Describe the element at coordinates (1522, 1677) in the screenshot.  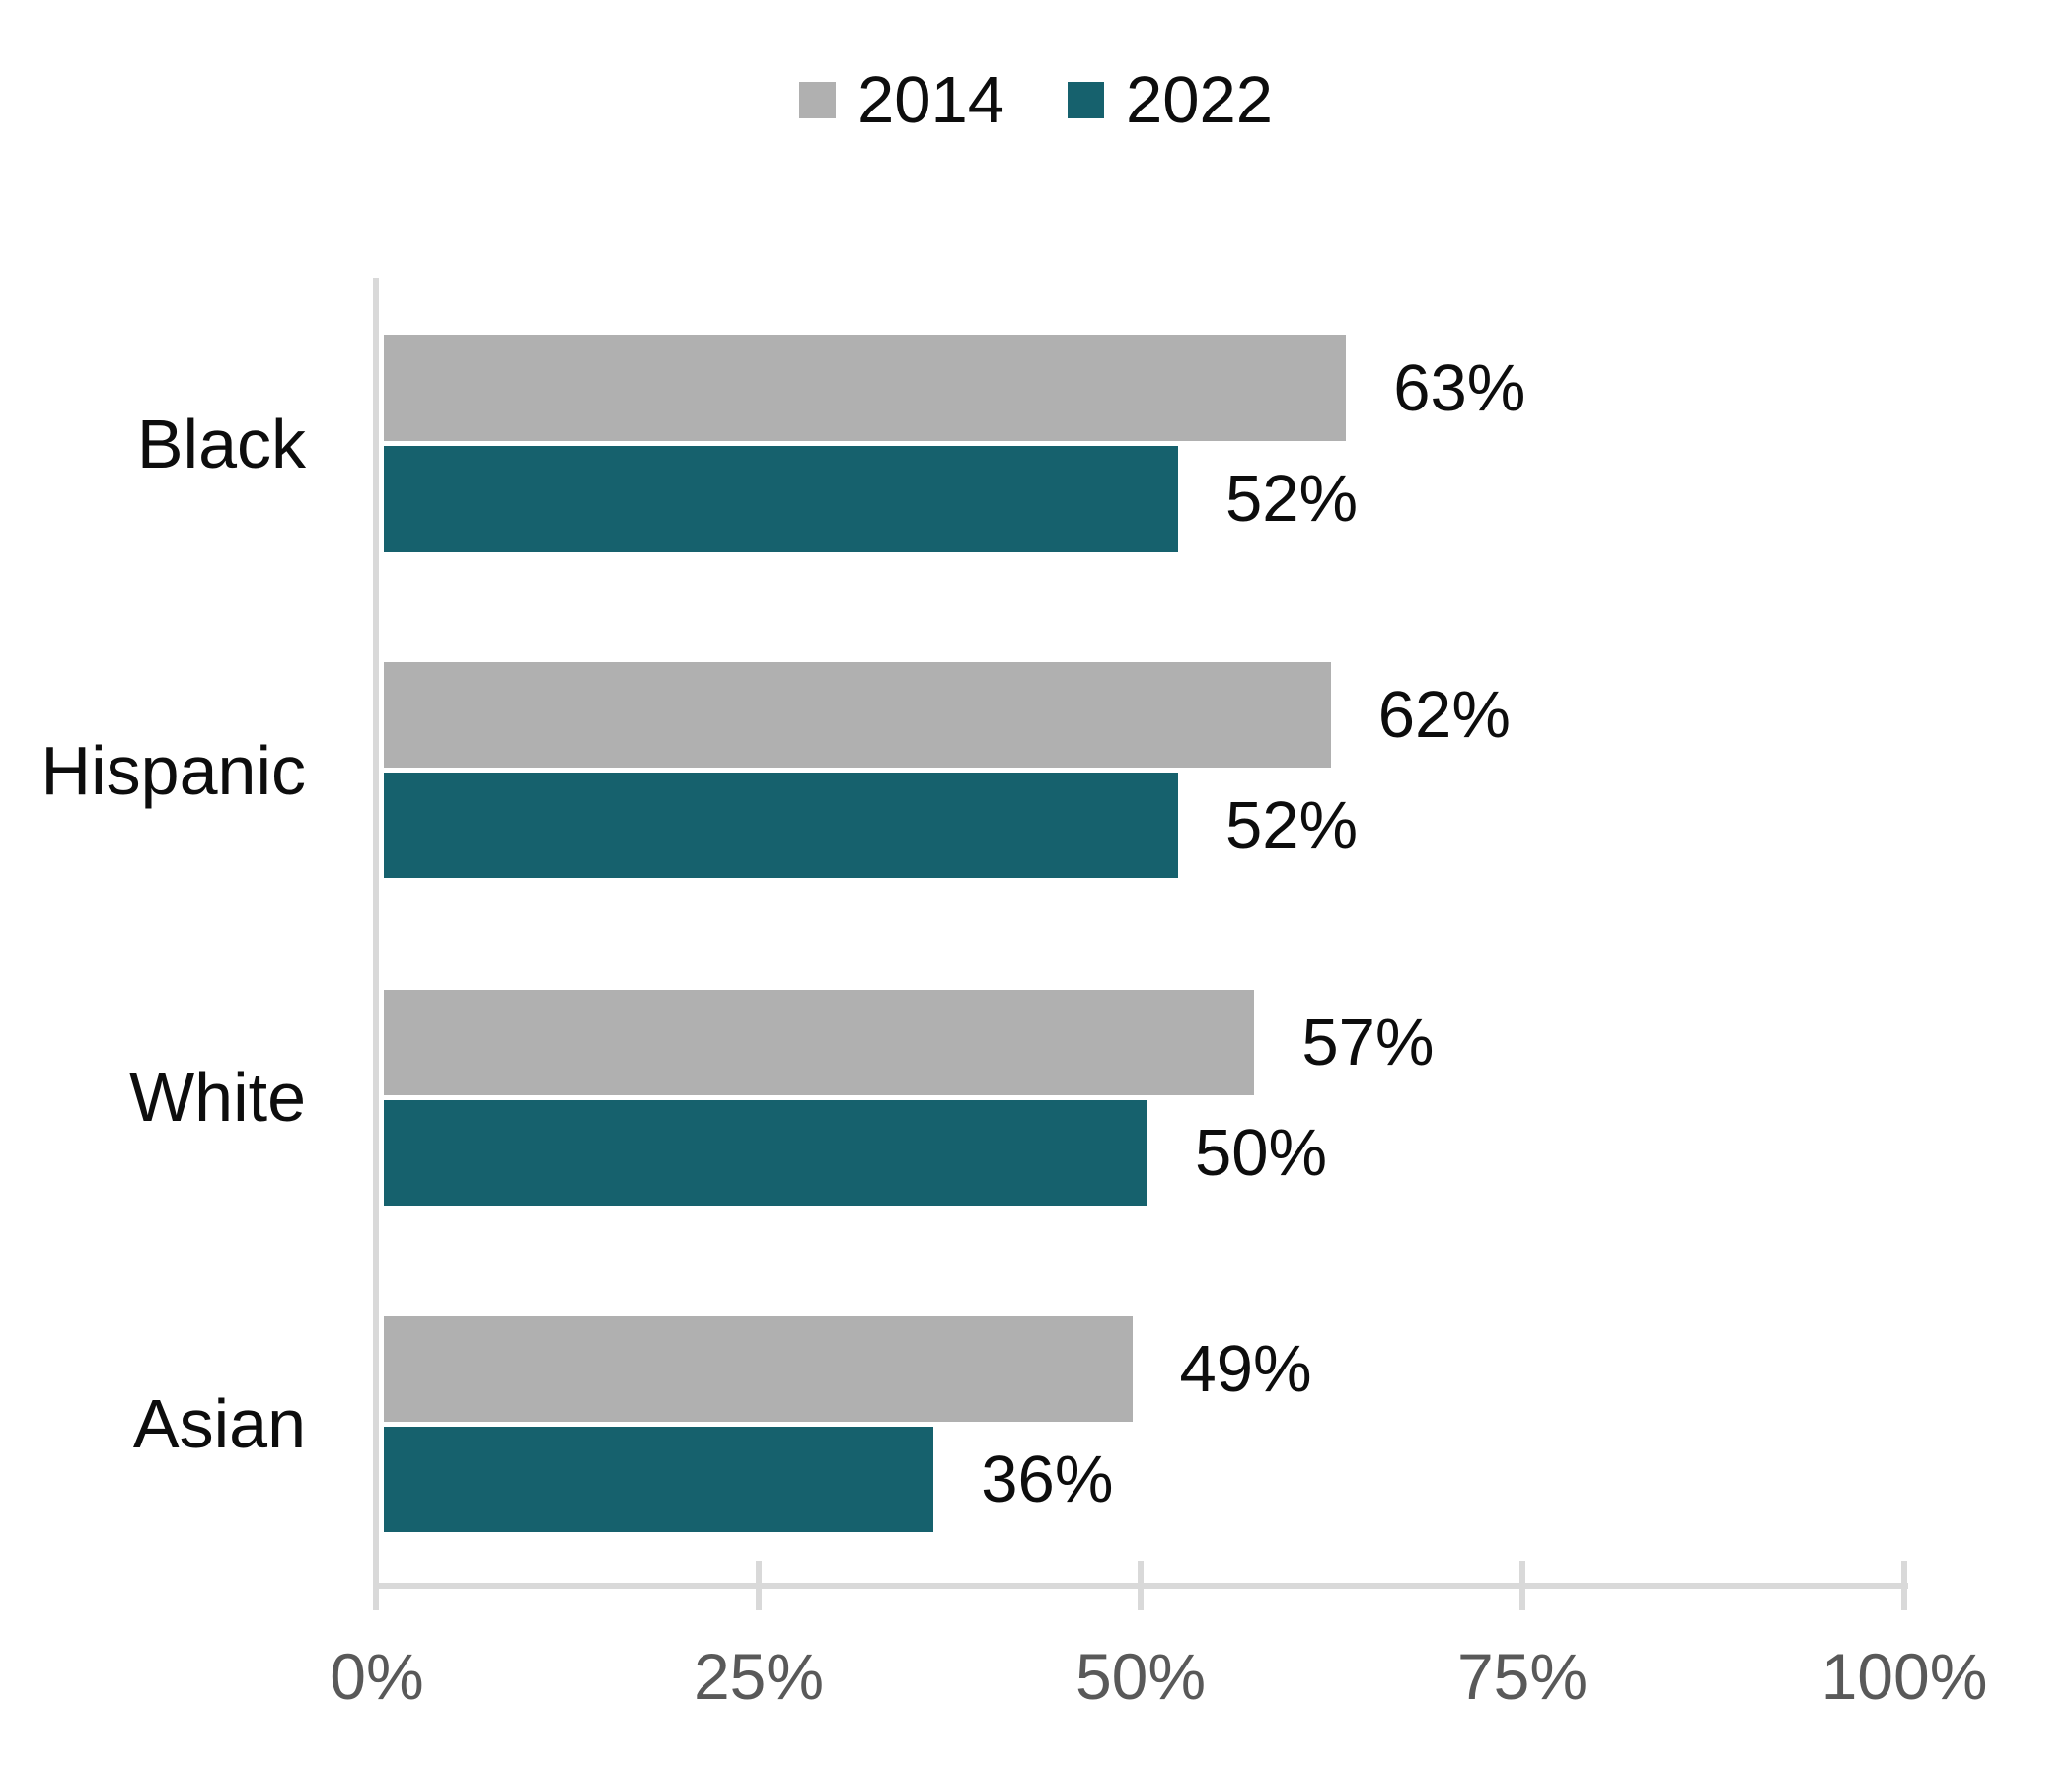
I see `x-axis-label-75%: 75%` at that location.